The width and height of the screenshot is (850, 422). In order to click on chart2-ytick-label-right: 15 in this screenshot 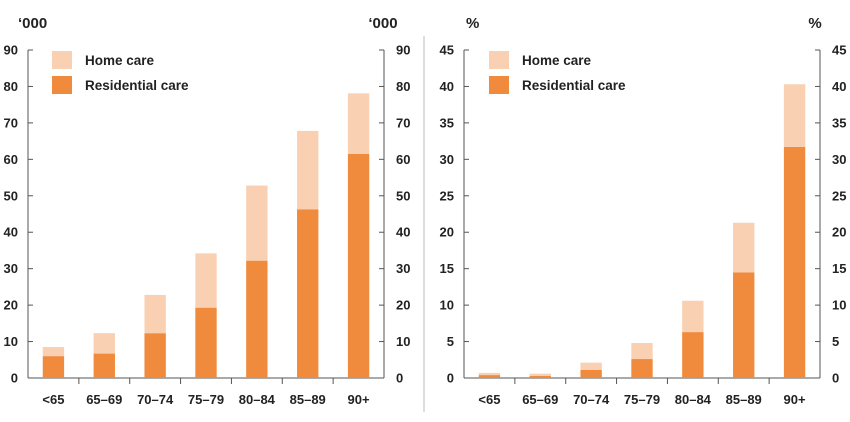, I will do `click(839, 268)`.